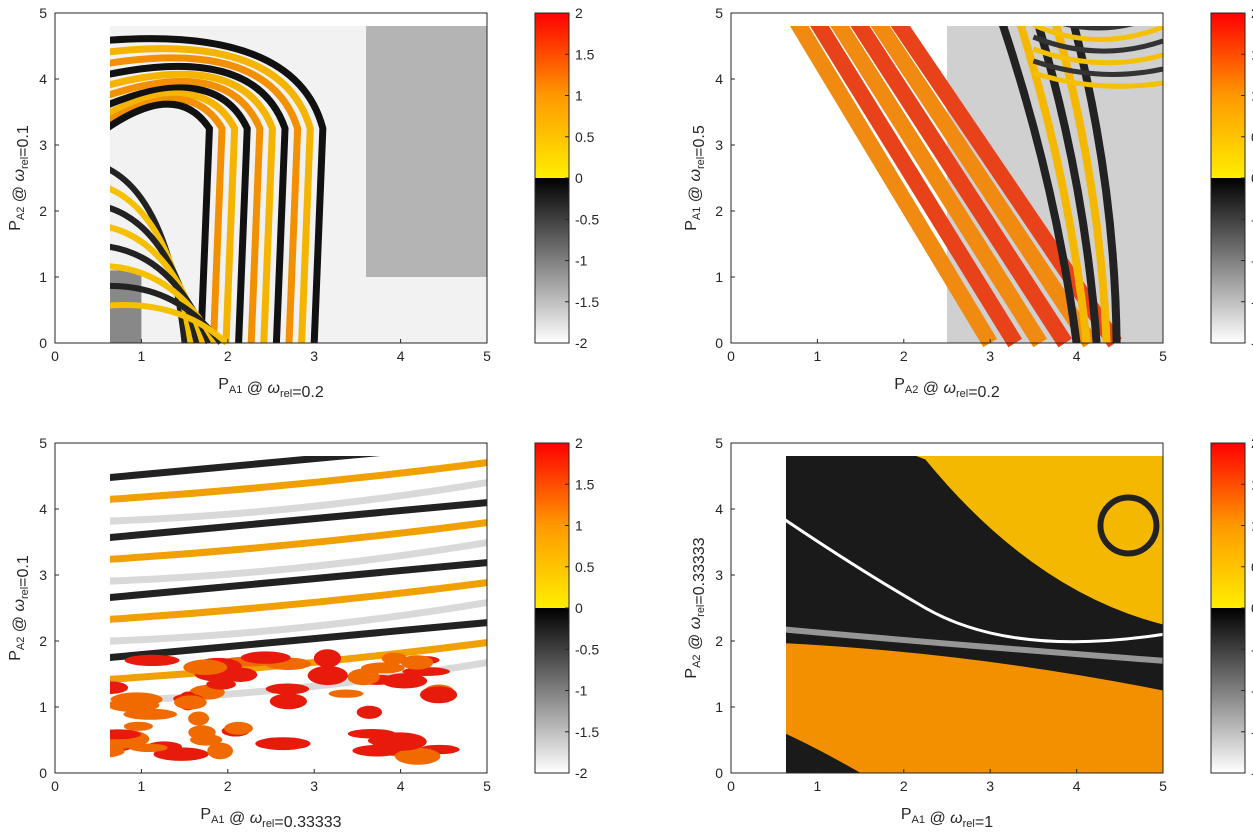 The width and height of the screenshot is (1253, 833). I want to click on x-axis-label: PA1 @ ωrel=1, so click(947, 818).